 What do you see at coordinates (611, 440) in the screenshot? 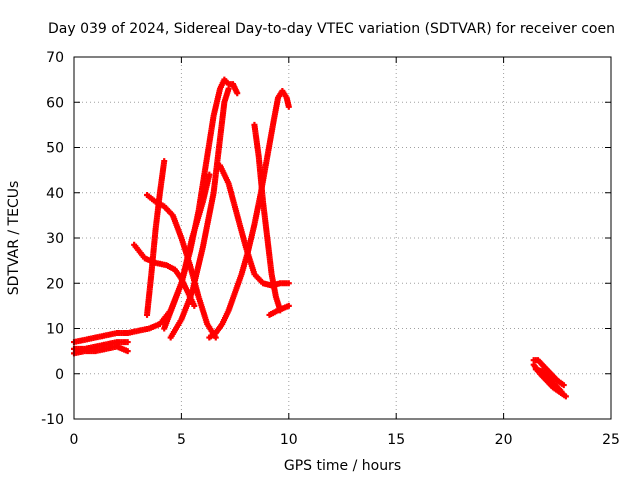
I see `x-tick-label: 25` at bounding box center [611, 440].